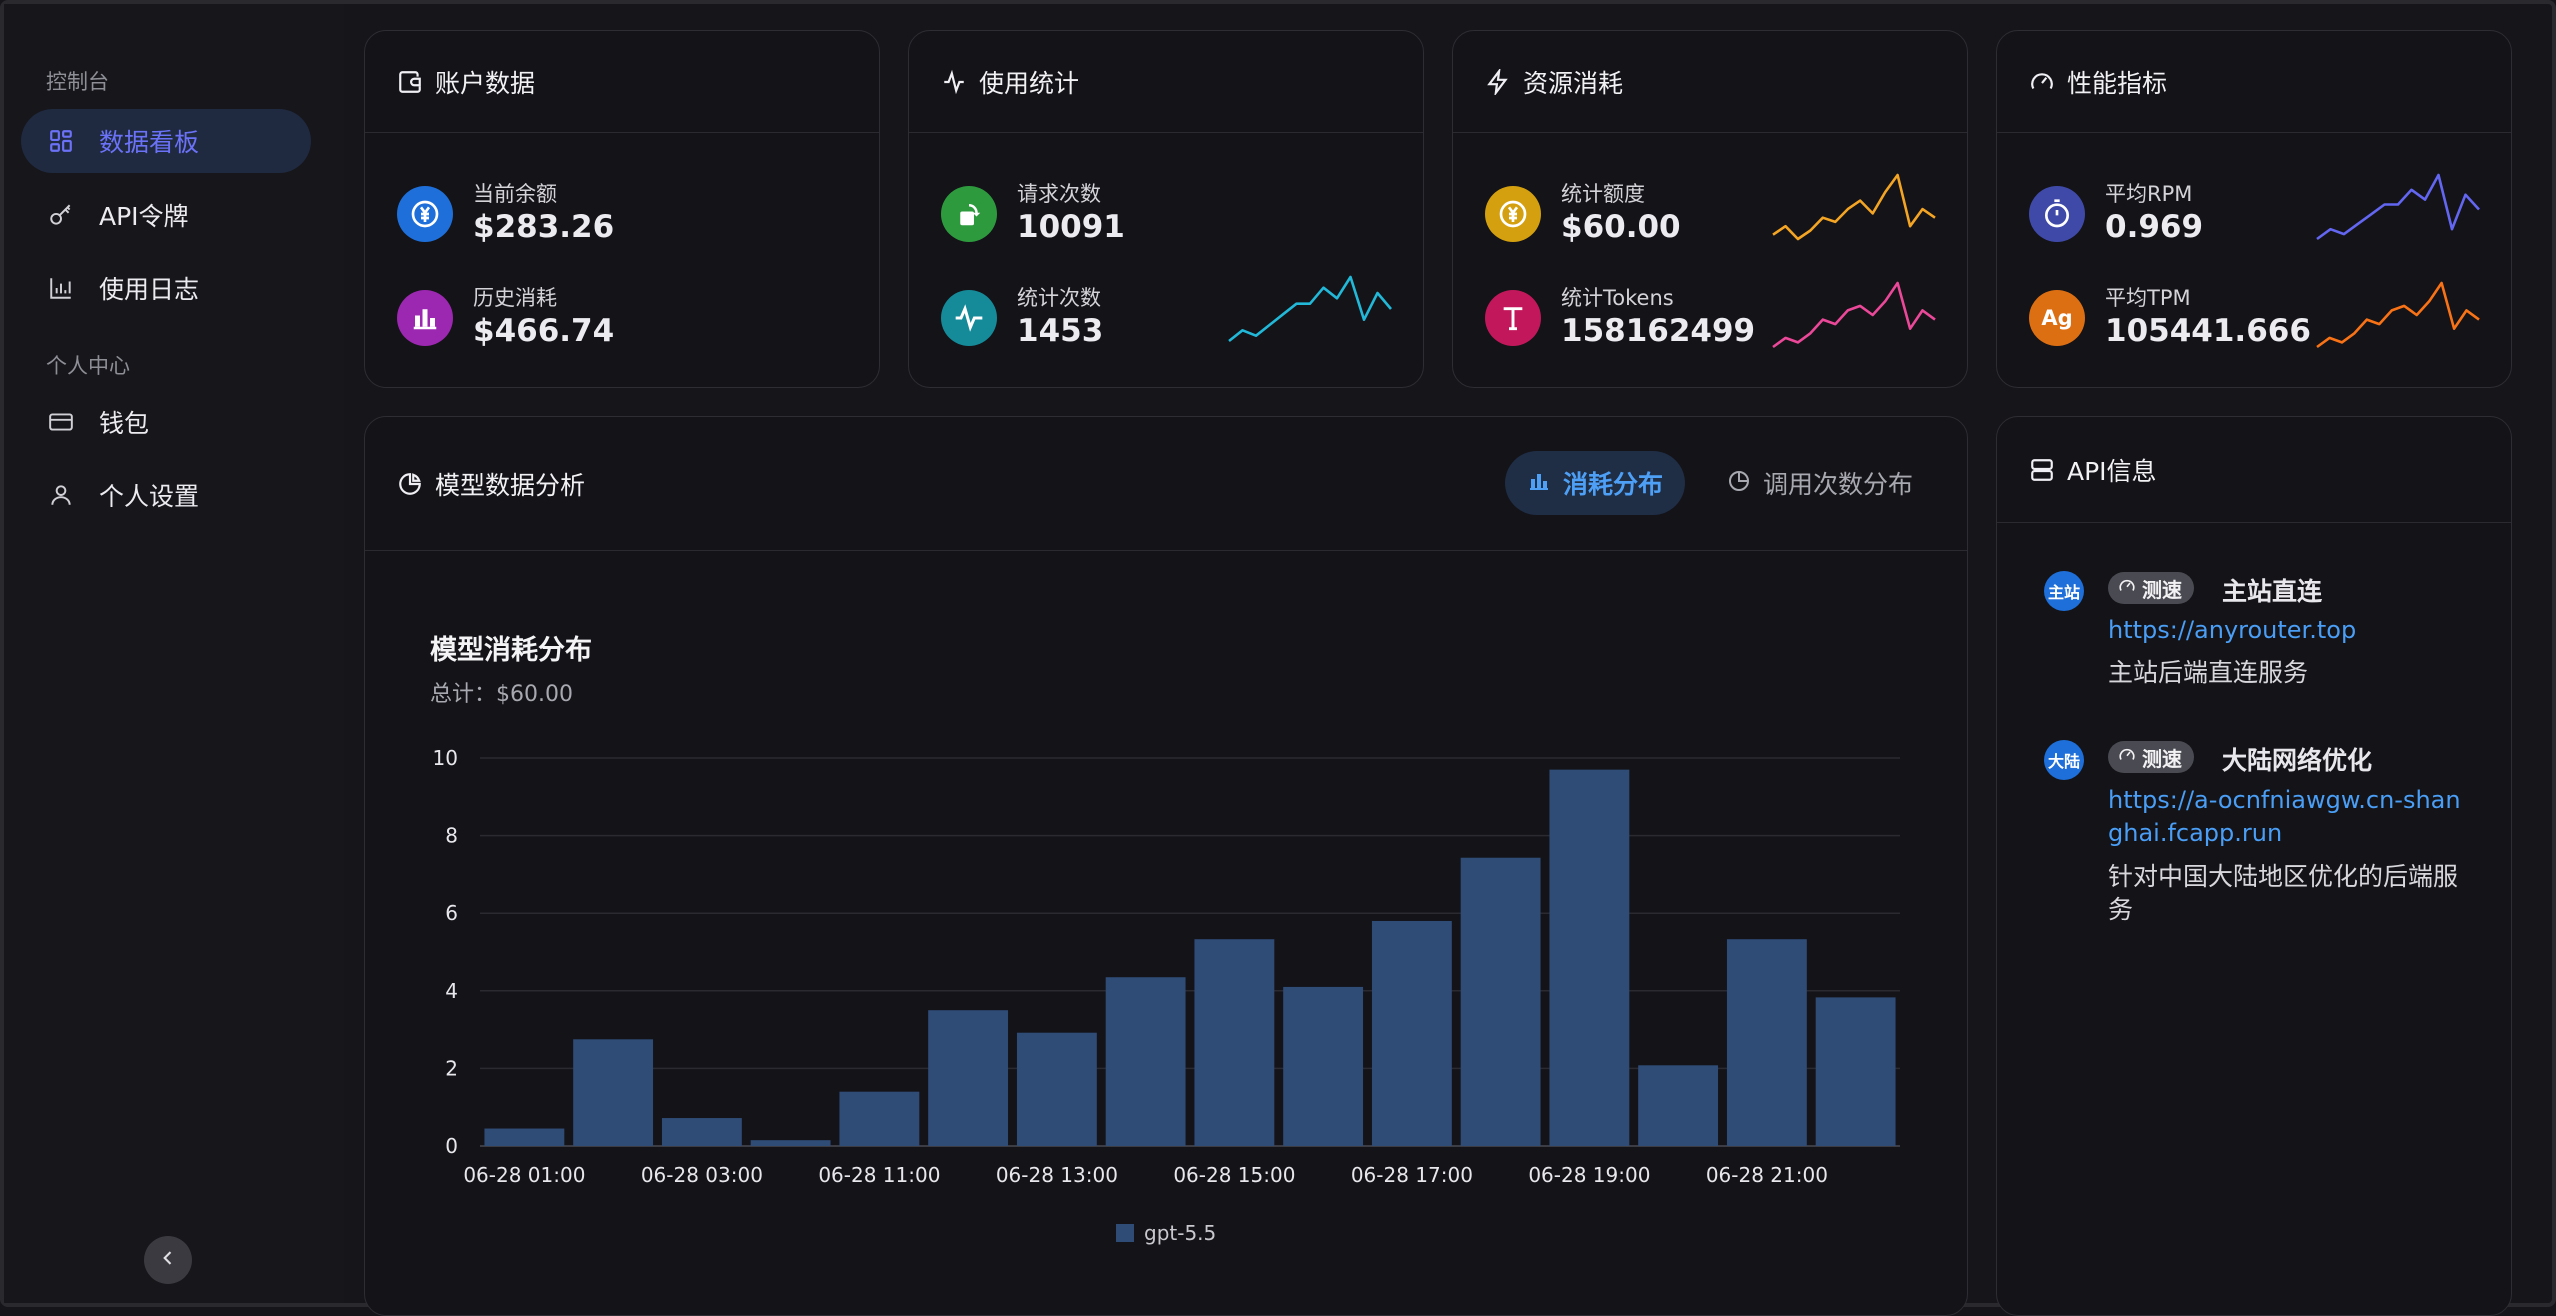 Image resolution: width=2556 pixels, height=1316 pixels. What do you see at coordinates (1595, 483) in the screenshot?
I see `tab-consumption-distribution: 消耗分布` at bounding box center [1595, 483].